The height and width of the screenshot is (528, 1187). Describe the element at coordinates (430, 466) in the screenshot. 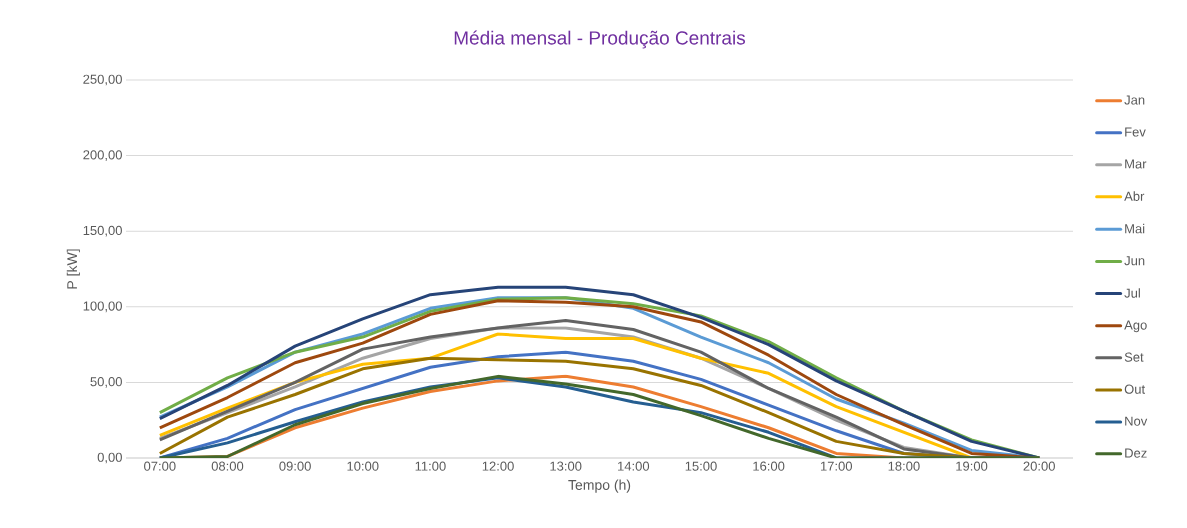

I see `x-tick-label: 11:00` at that location.